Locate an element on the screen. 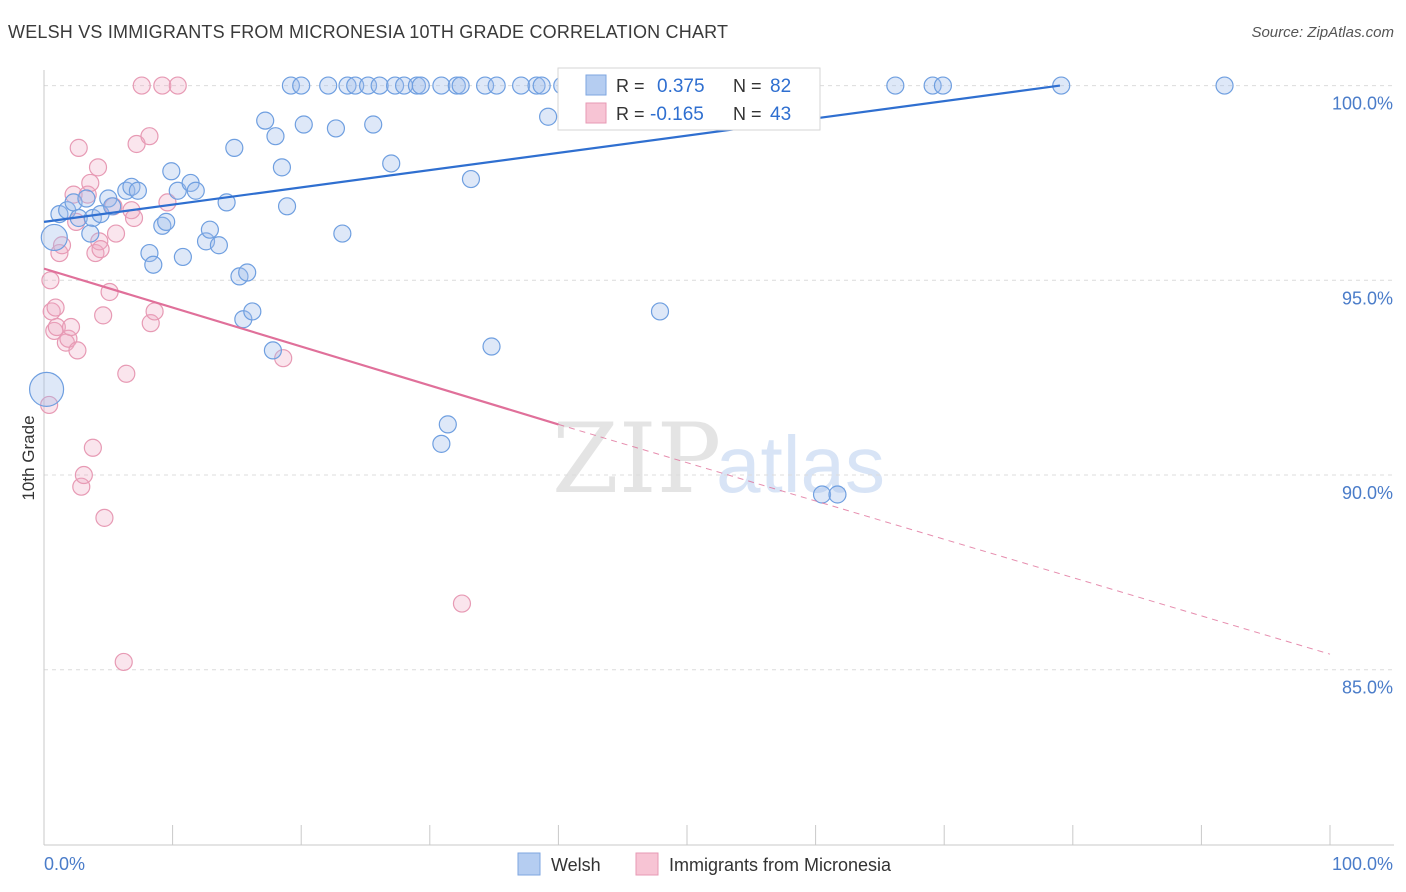 This screenshot has width=1406, height=892. series-legend: Welsh Immigrants from Micronesia is located at coordinates (704, 864).